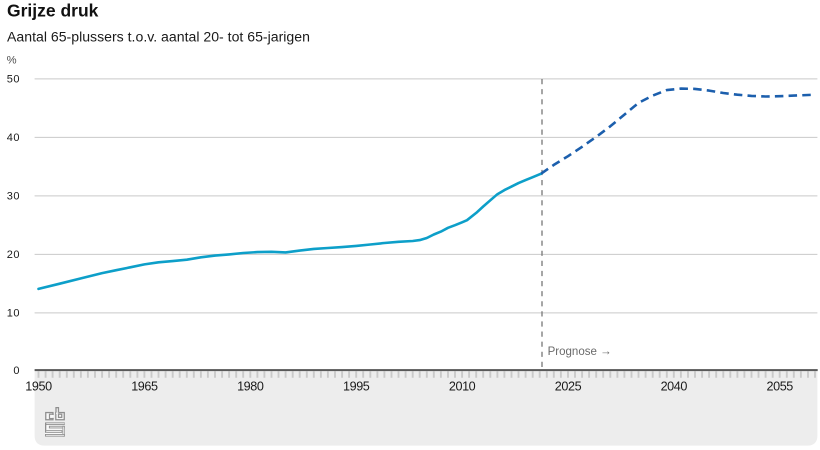  What do you see at coordinates (250, 387) in the screenshot?
I see `svg-text: 1980` at bounding box center [250, 387].